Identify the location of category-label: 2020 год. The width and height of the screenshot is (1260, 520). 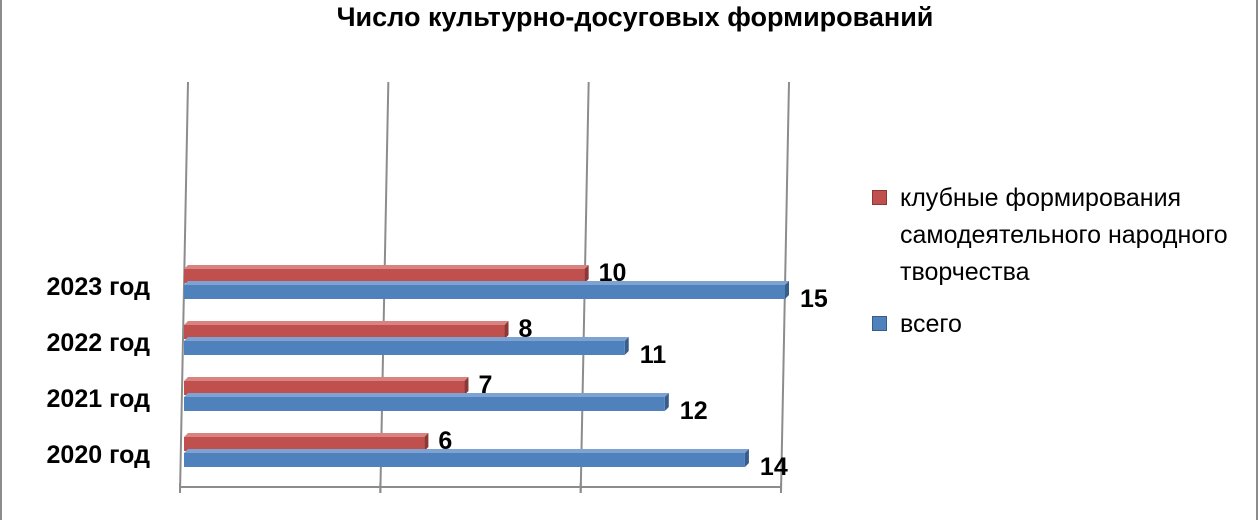
(99, 455).